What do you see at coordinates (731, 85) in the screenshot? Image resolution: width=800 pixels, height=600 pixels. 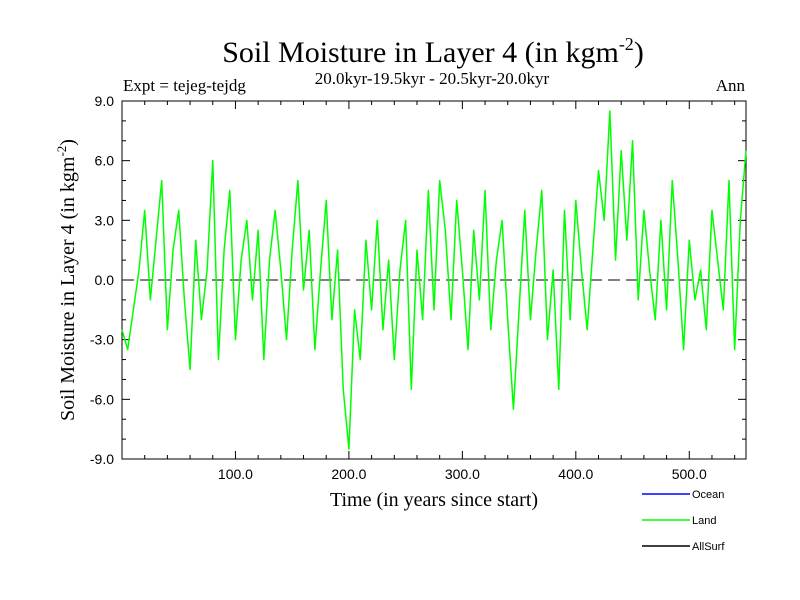 I see `season-label: Ann` at bounding box center [731, 85].